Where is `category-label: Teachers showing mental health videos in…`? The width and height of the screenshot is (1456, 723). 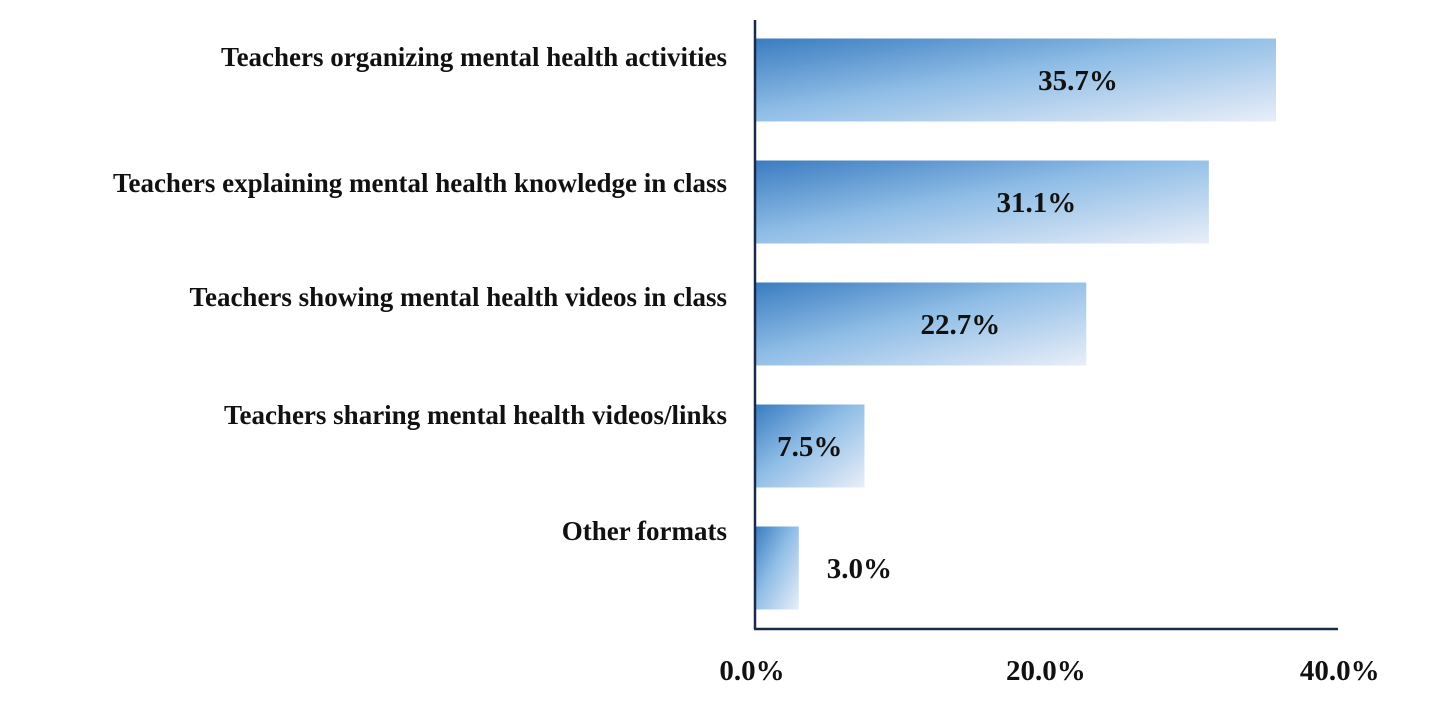 category-label: Teachers showing mental health videos in… is located at coordinates (458, 297).